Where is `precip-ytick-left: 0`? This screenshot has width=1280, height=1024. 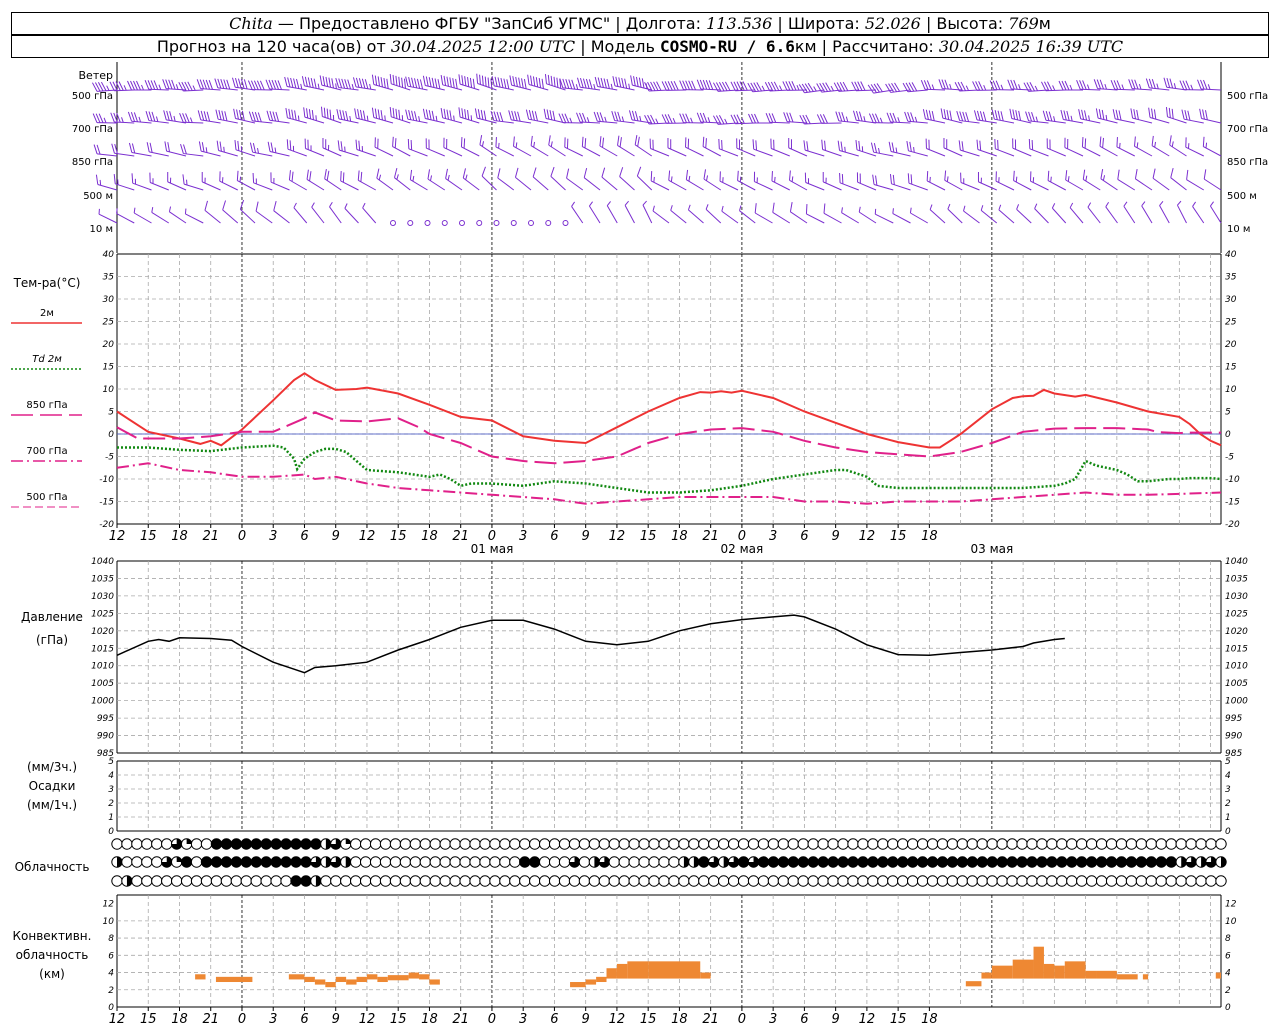 precip-ytick-left: 0 is located at coordinates (111, 832).